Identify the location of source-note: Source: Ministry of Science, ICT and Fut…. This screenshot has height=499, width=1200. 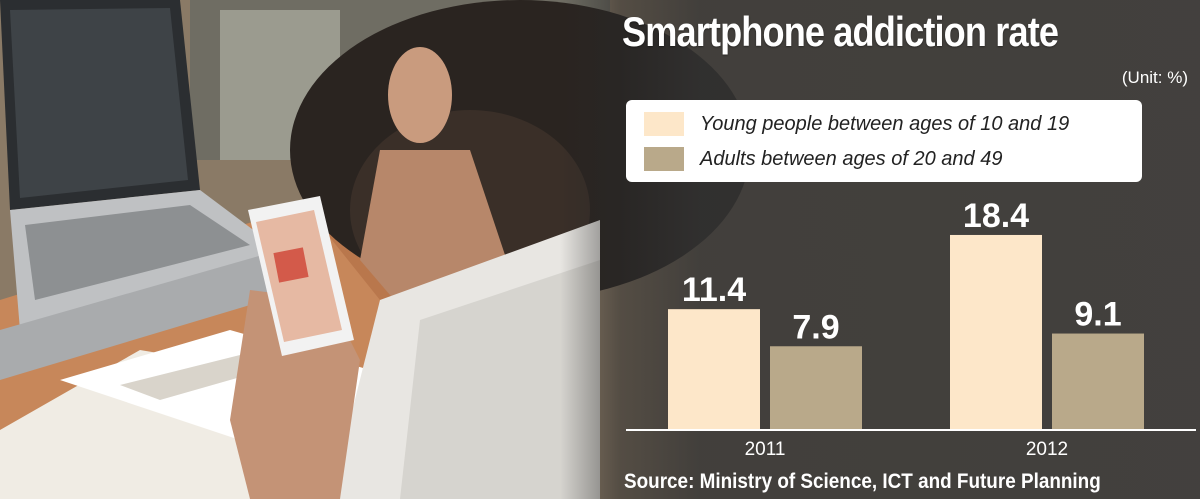
(862, 481).